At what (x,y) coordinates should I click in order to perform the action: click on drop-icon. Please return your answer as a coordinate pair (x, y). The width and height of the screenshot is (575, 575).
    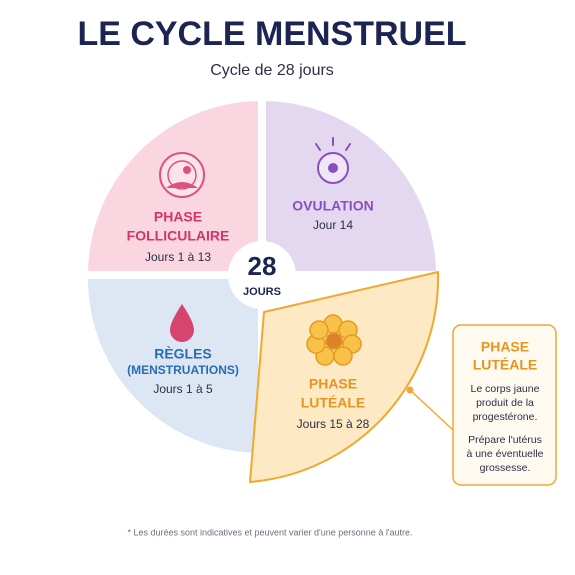
    Looking at the image, I should click on (182, 323).